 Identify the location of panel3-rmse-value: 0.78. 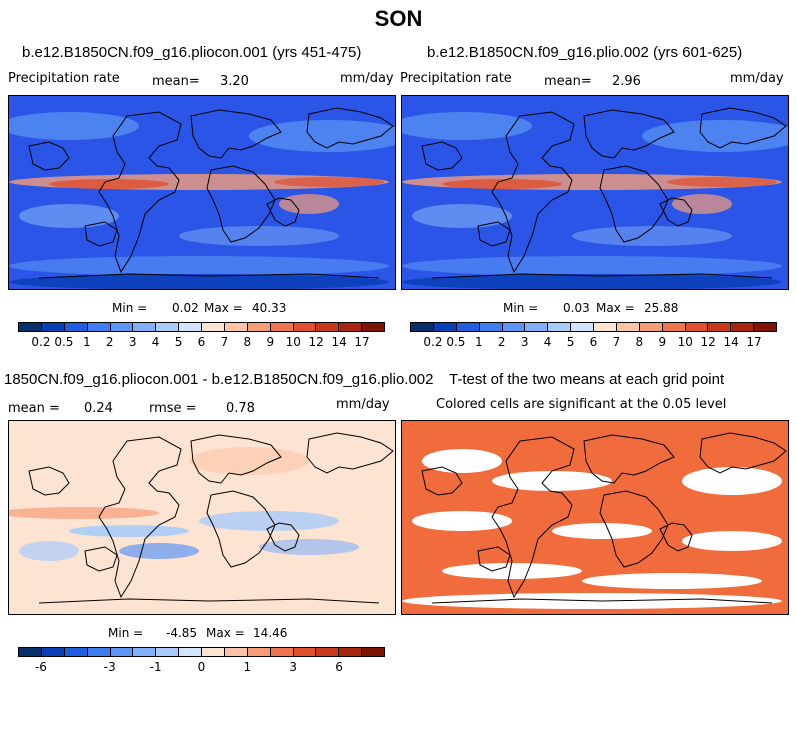
(240, 408).